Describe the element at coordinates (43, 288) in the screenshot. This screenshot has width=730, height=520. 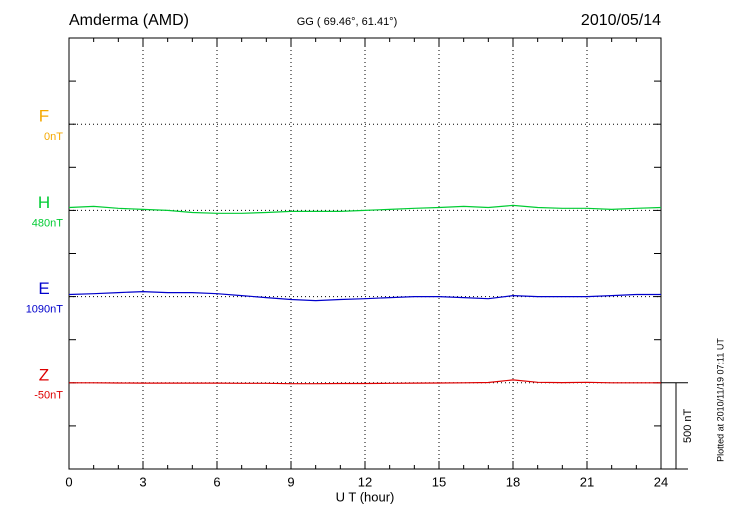
I see `series-name: E` at that location.